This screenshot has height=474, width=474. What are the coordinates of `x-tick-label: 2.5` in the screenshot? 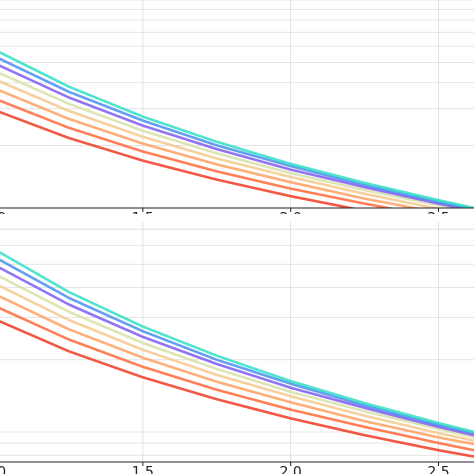 It's located at (438, 469).